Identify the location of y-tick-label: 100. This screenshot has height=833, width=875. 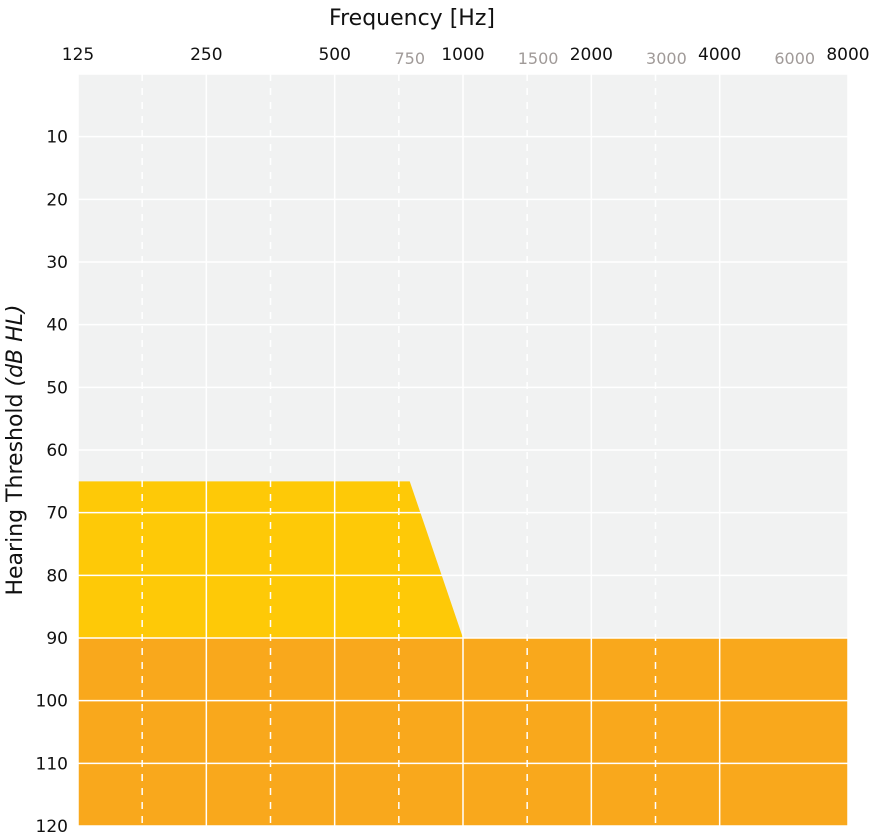
(52, 702).